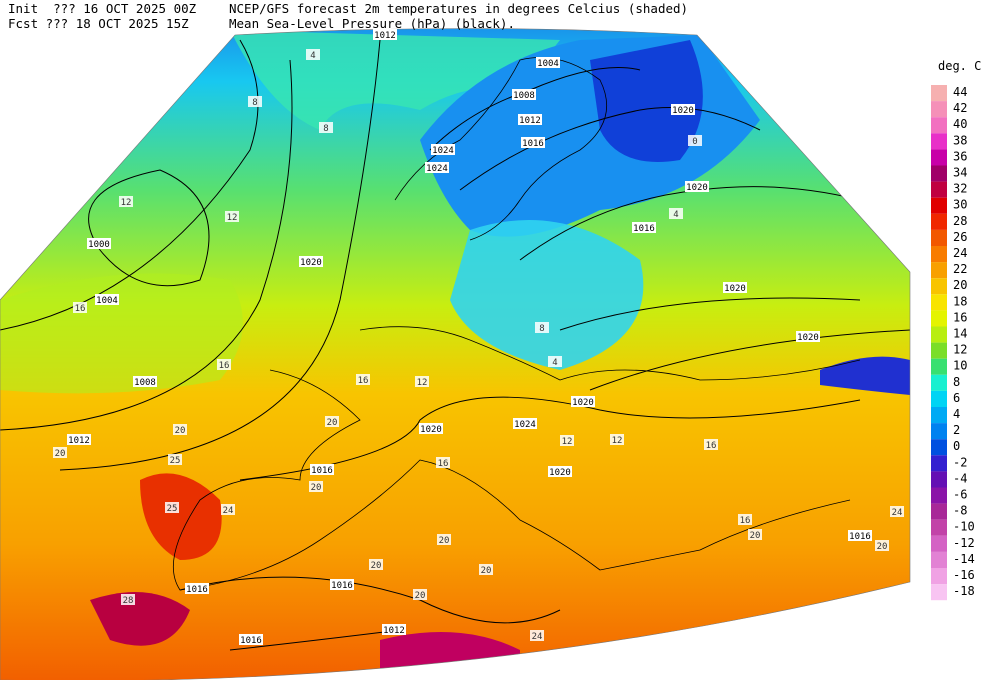  Describe the element at coordinates (960, 511) in the screenshot. I see `legend-label: -8` at that location.